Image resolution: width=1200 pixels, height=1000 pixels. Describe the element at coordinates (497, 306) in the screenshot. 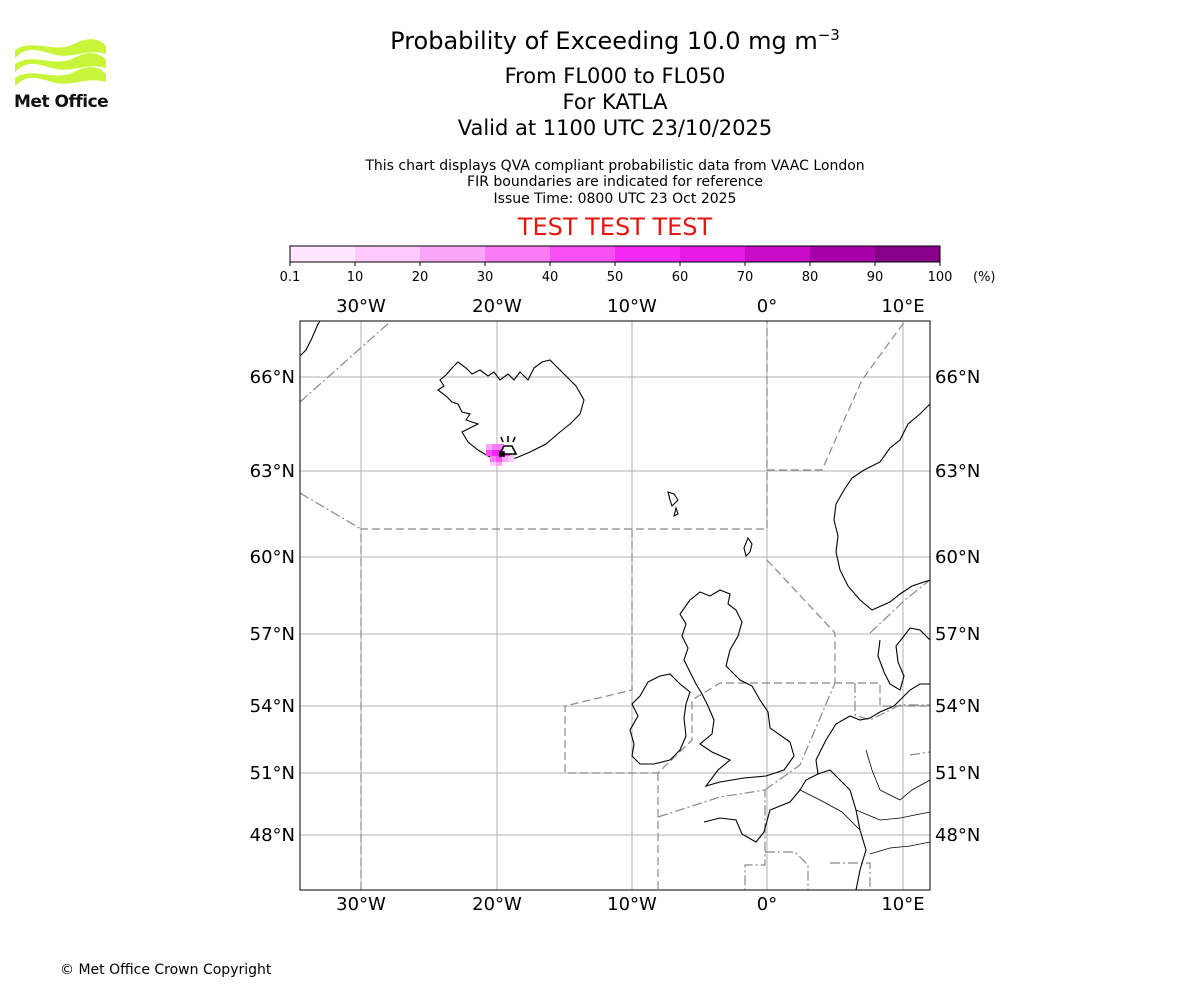

I see `lon-label-top: 20°W` at that location.